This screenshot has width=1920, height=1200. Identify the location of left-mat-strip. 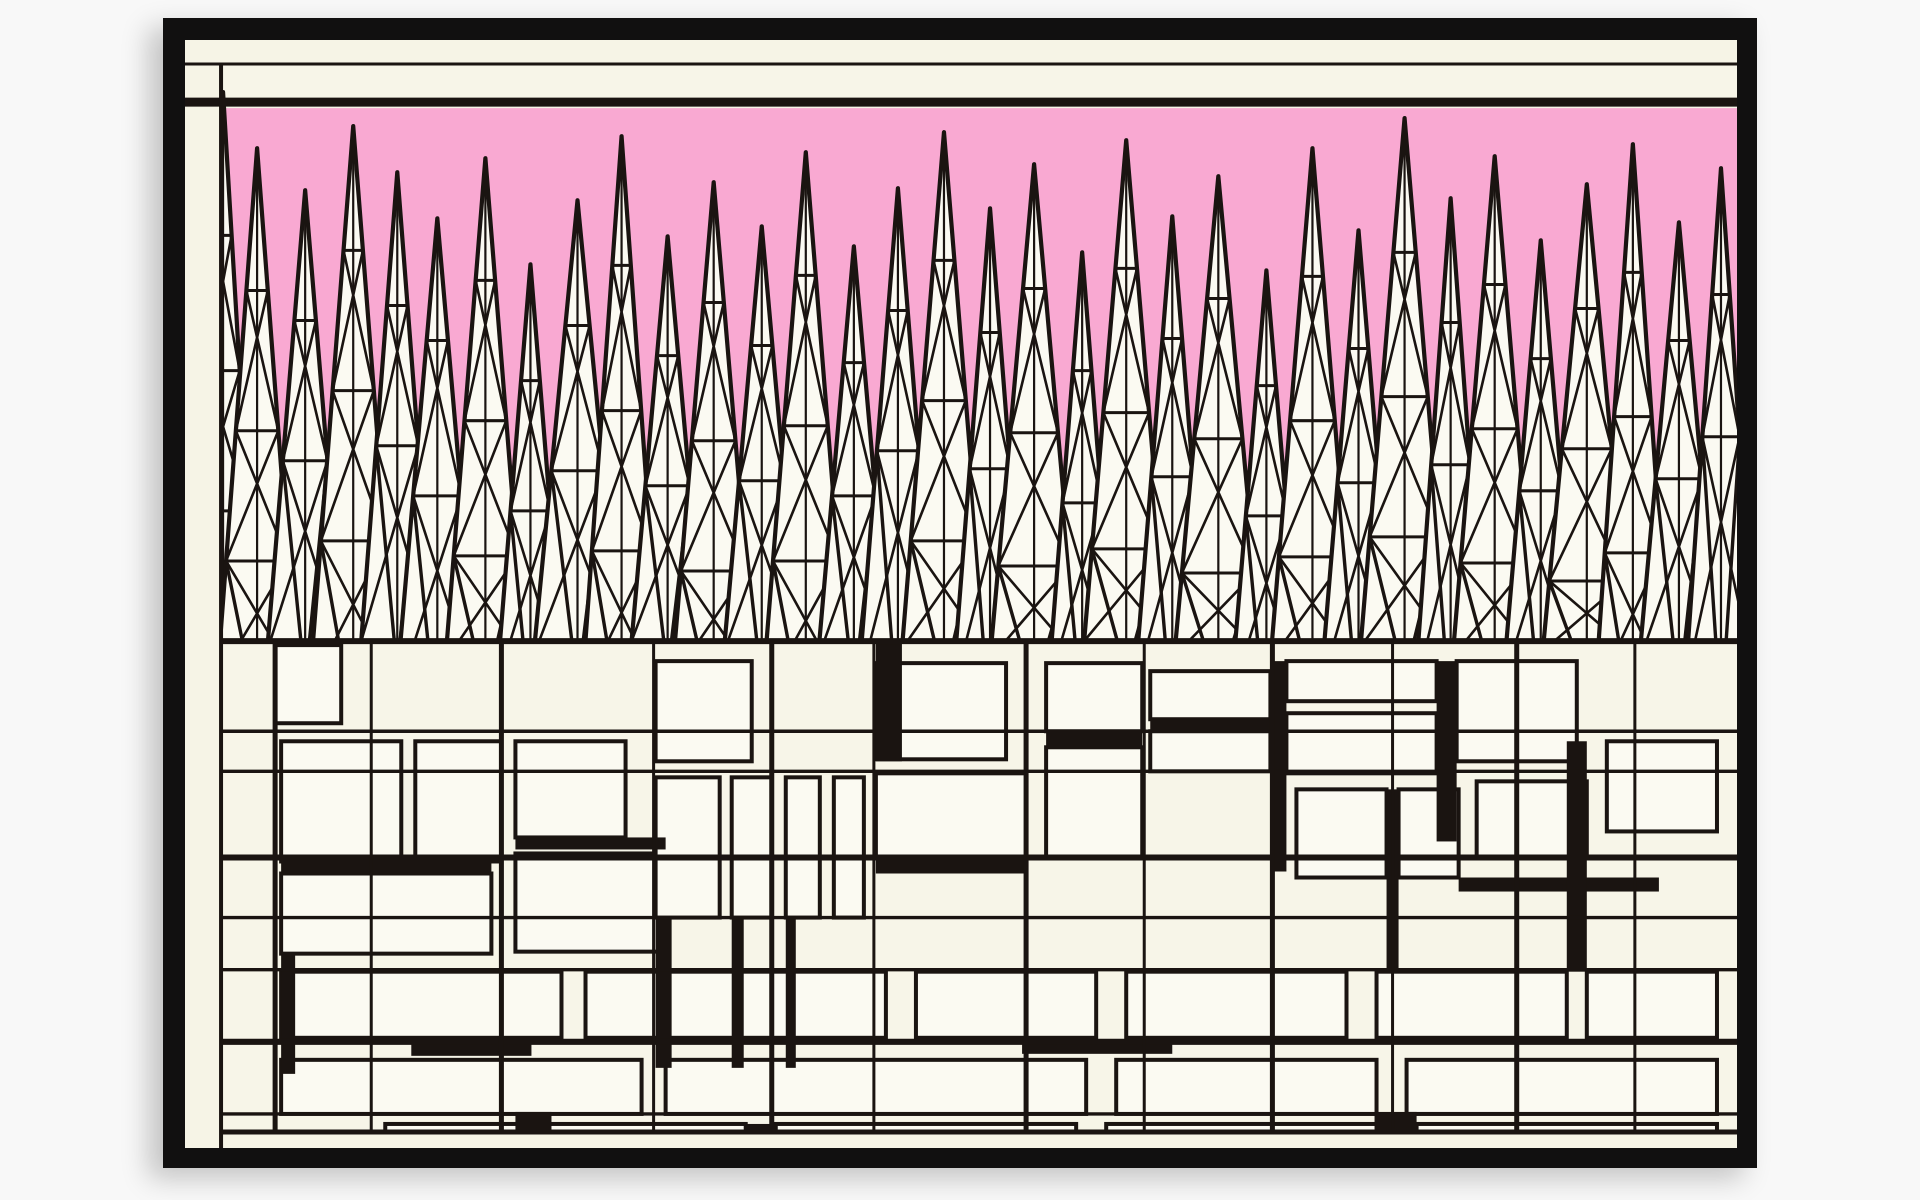
(203, 594).